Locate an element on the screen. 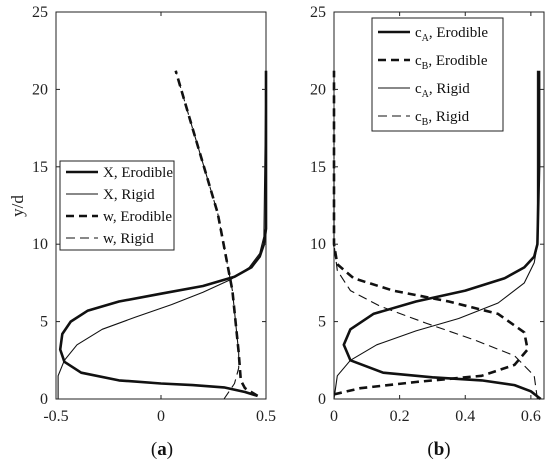 This screenshot has width=550, height=465. panel-b-legend-box is located at coordinates (437, 74).